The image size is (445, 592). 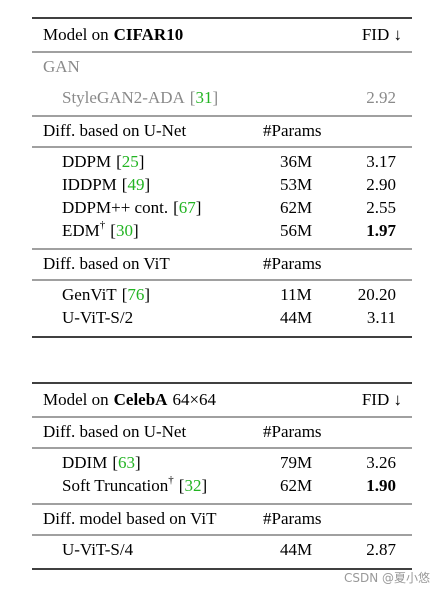 I want to click on model-name: GenViT, so click(x=89, y=294).